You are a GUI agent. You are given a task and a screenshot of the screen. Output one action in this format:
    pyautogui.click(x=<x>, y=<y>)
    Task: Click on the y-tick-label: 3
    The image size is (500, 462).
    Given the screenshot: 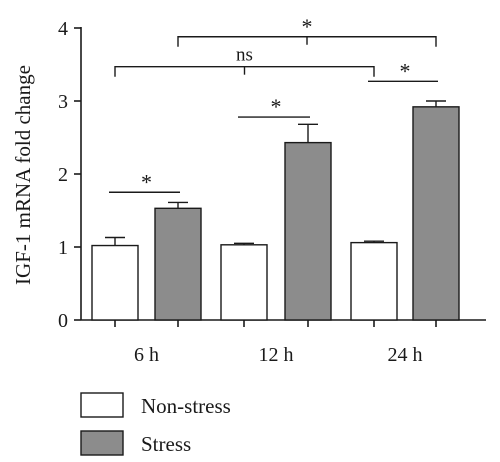 What is the action you would take?
    pyautogui.click(x=63, y=102)
    